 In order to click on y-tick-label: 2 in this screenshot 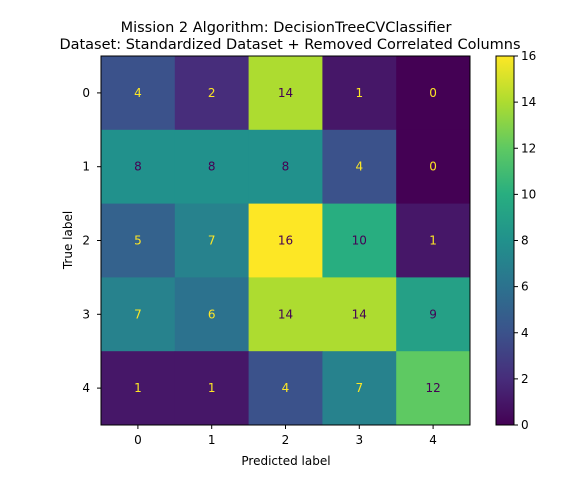, I will do `click(86, 241)`.